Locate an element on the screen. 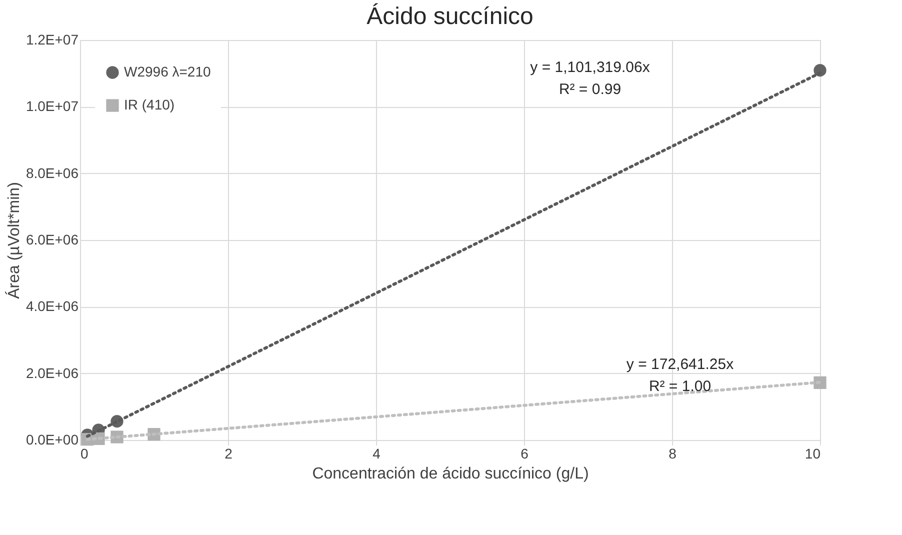 Image resolution: width=902 pixels, height=535 pixels. annotation: y = 1,101,319.06x R² = 0.99 is located at coordinates (590, 78).